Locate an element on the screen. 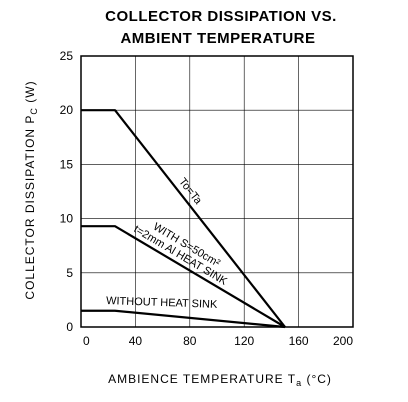 The width and height of the screenshot is (408, 402). y-tick-label: 0 is located at coordinates (69, 327).